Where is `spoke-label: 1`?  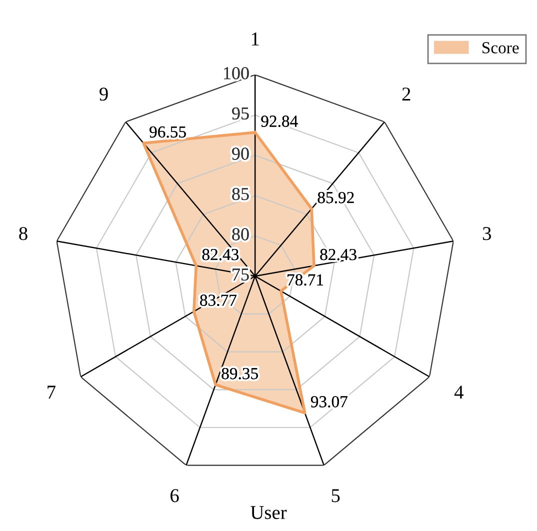 spoke-label: 1 is located at coordinates (255, 39).